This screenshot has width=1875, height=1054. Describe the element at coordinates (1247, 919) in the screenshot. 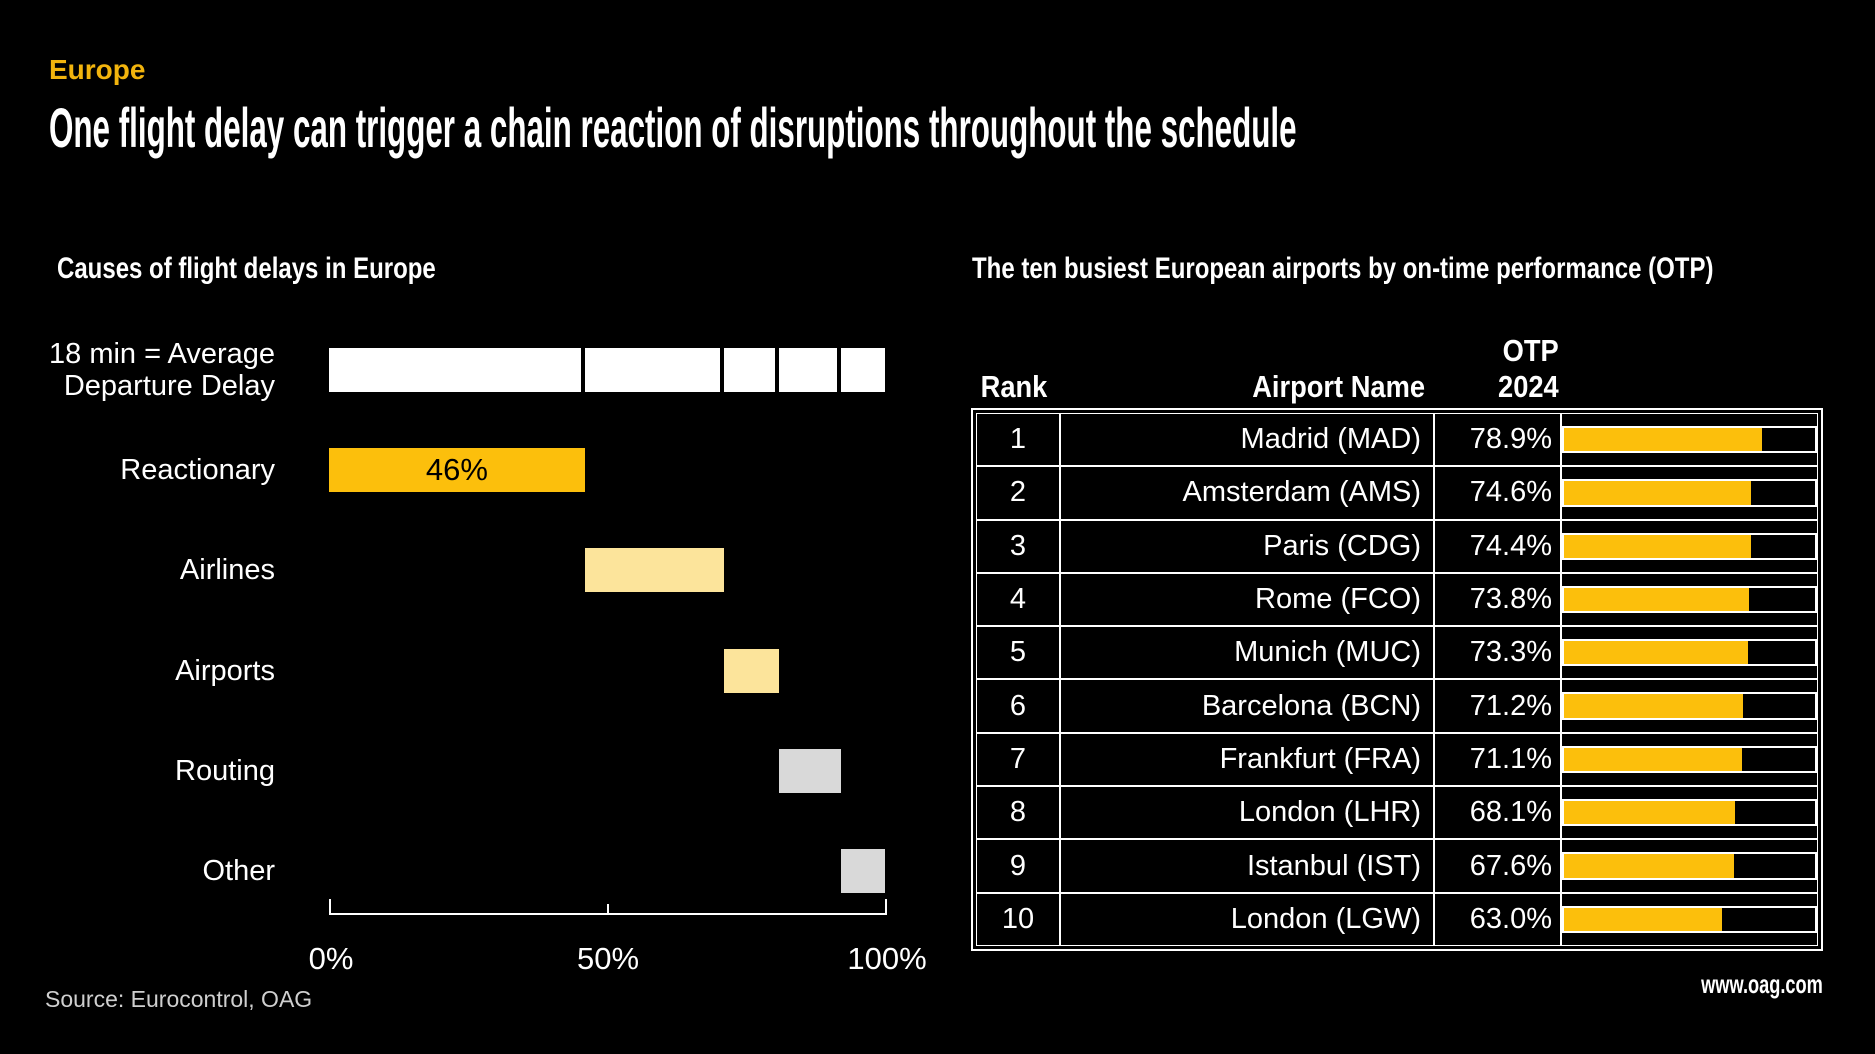

I see `cell-airport: London (LGW)` at that location.